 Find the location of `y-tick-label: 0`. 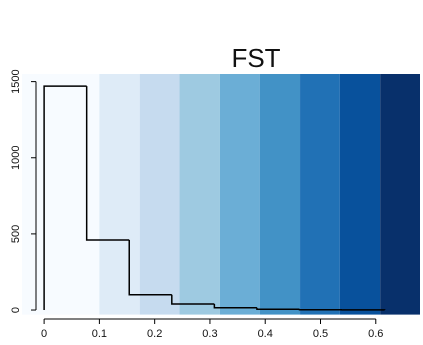

y-tick-label: 0 is located at coordinates (16, 310).